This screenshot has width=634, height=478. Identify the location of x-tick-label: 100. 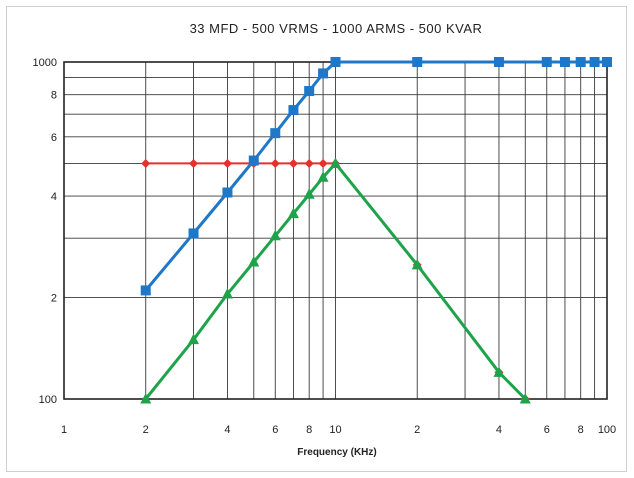
(607, 430).